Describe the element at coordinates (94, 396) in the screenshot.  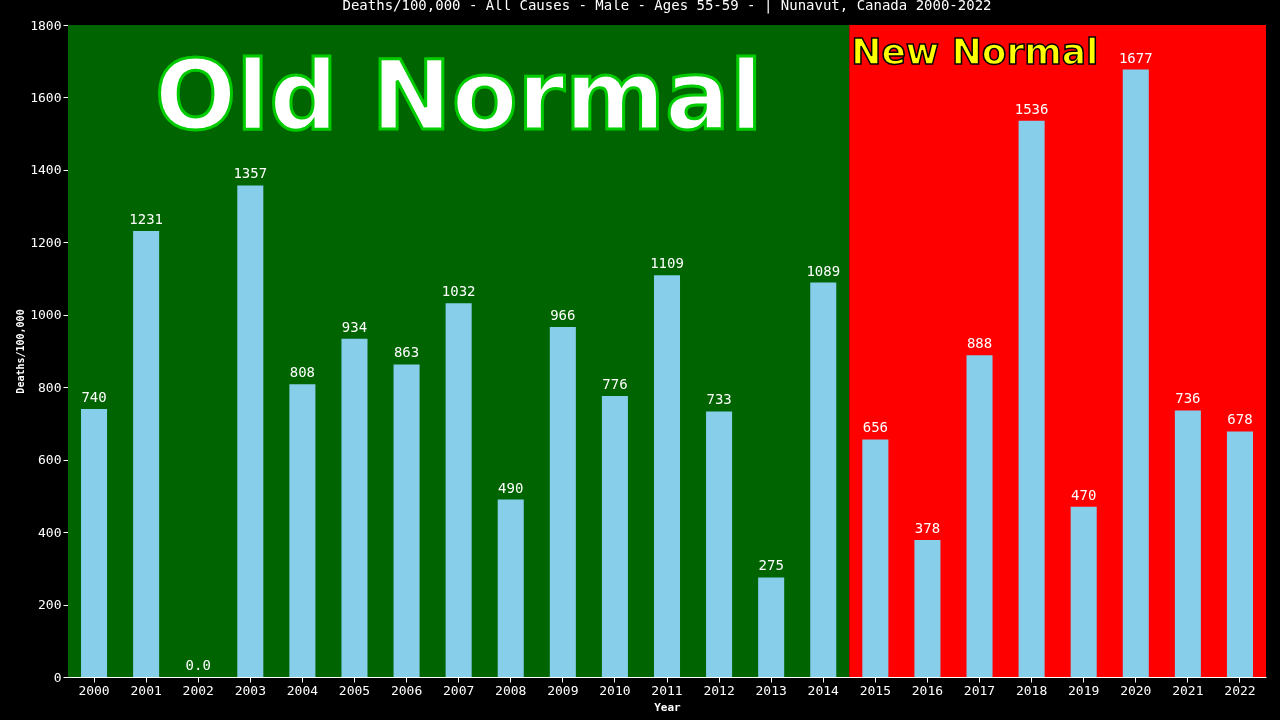
I see `data-label: 740` at that location.